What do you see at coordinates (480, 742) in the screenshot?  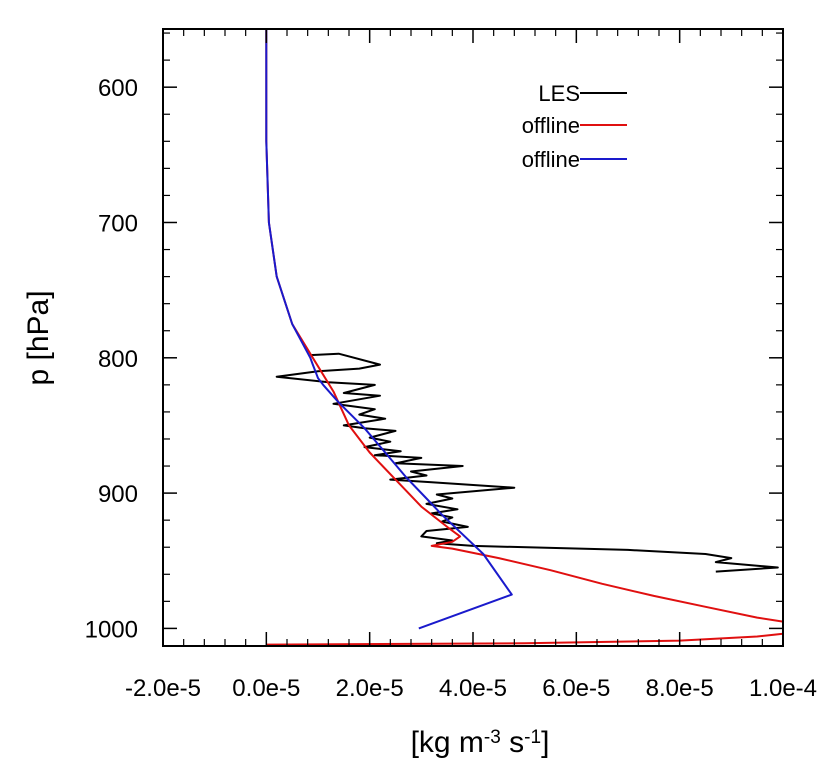 I see `x-axis-title: [kg m-3 s-1]` at bounding box center [480, 742].